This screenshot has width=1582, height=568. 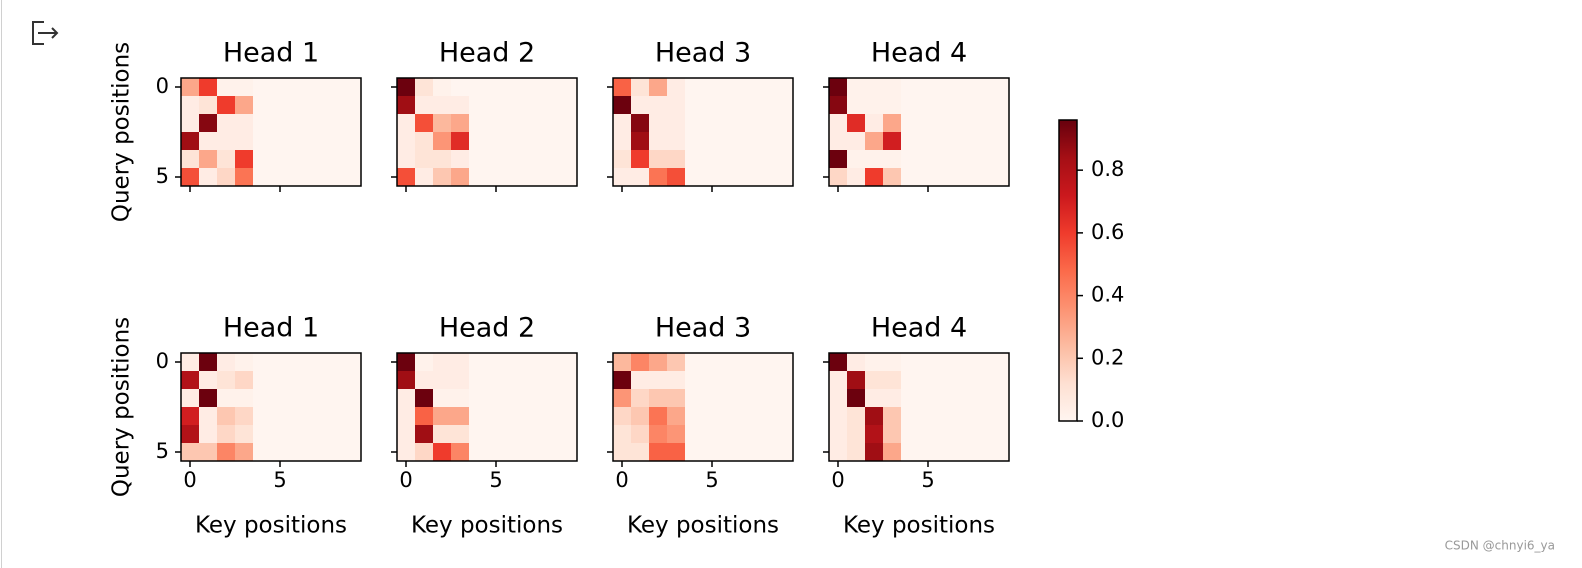 I want to click on subplot-title: Head 1, so click(x=271, y=328).